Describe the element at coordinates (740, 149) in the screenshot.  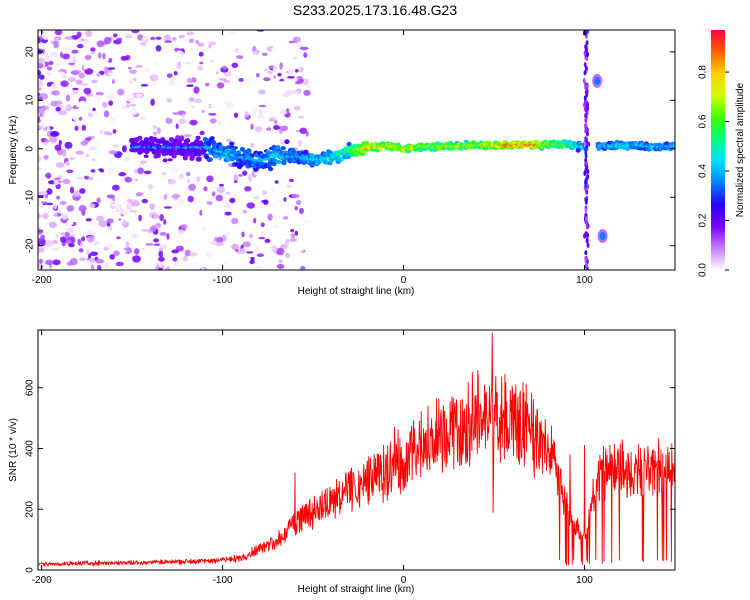
I see `colorbar-label: Normalized spectral amplitude` at that location.